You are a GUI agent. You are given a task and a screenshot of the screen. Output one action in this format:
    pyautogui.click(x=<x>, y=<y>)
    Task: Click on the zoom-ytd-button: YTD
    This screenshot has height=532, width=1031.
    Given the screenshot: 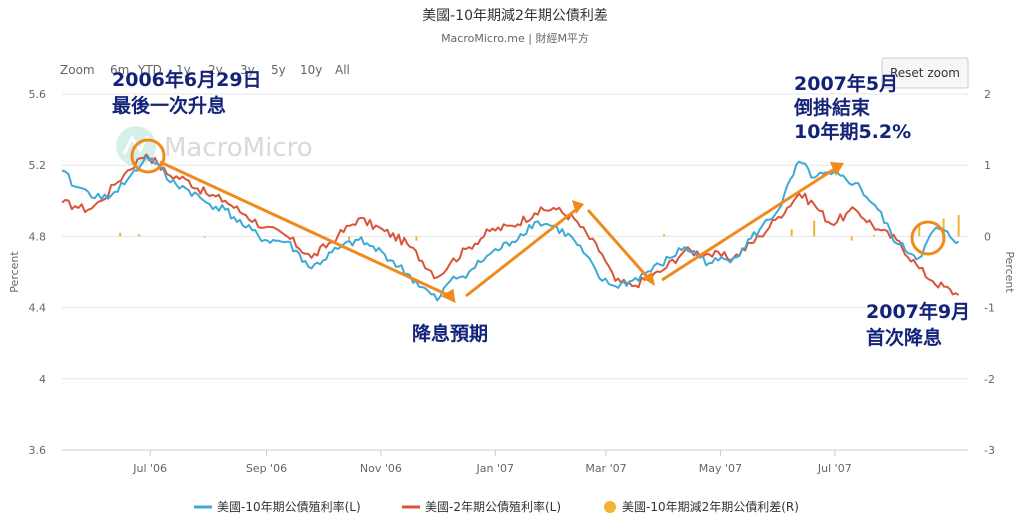 What is the action you would take?
    pyautogui.click(x=149, y=70)
    